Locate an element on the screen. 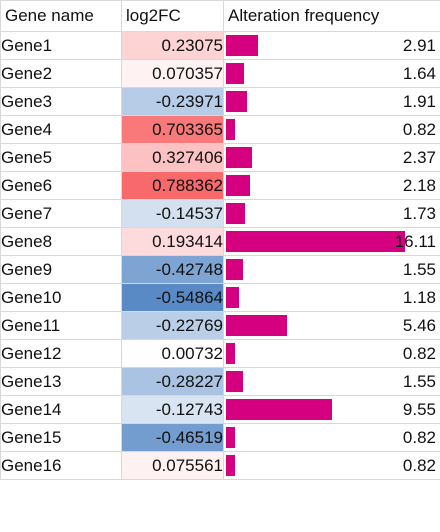  table-row: Gene7 -0.14537 1.73 is located at coordinates (220, 213).